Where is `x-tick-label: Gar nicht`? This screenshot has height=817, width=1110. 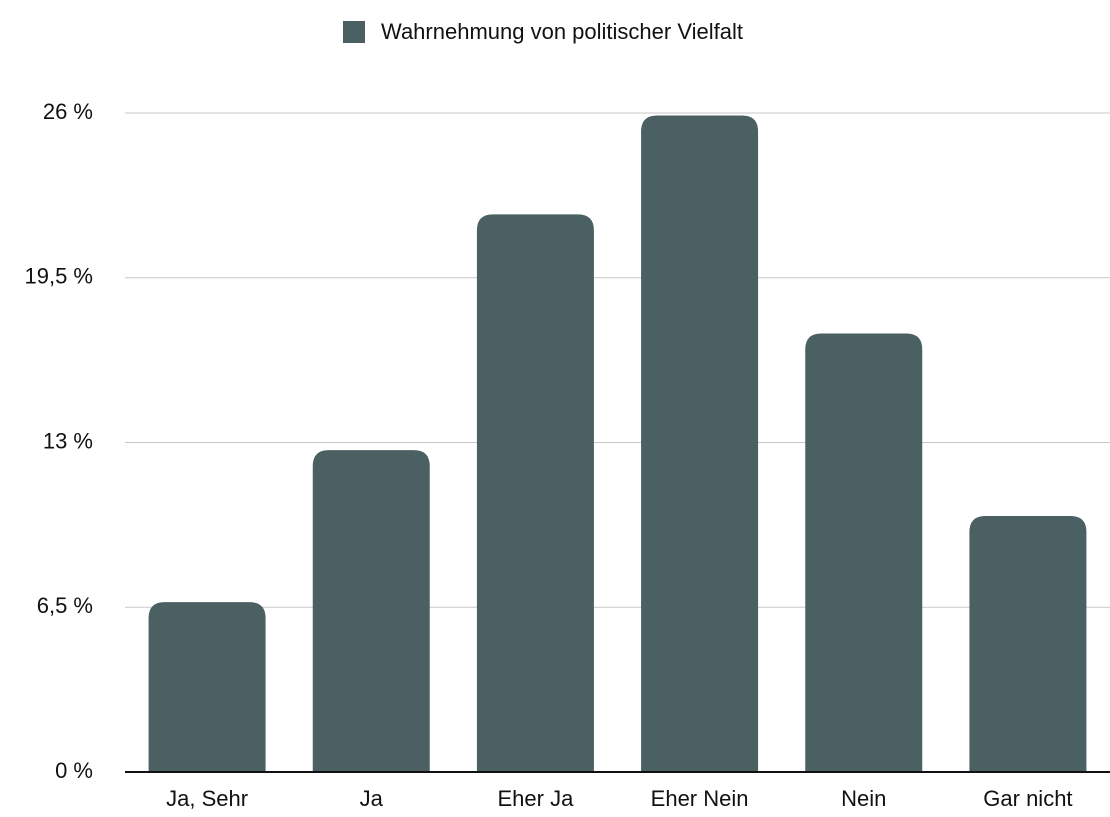
x-tick-label: Gar nicht is located at coordinates (1027, 798).